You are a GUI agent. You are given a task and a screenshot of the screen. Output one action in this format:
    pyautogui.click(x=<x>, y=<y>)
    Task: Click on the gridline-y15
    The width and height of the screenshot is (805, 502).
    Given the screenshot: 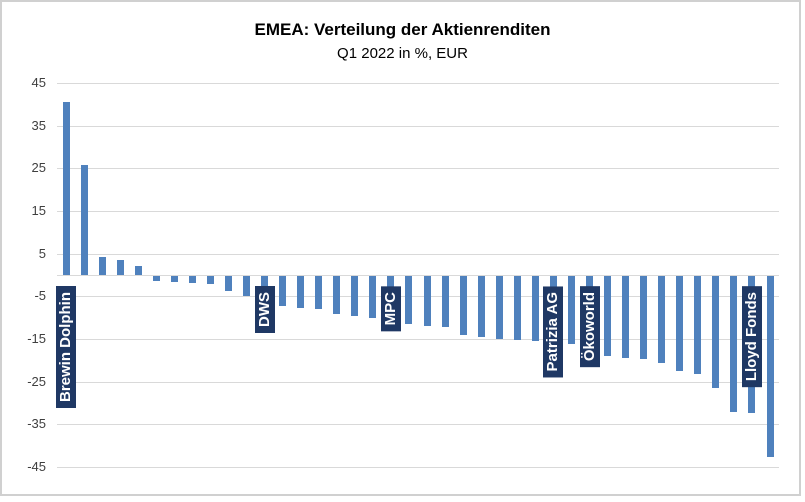 What is the action you would take?
    pyautogui.click(x=418, y=211)
    